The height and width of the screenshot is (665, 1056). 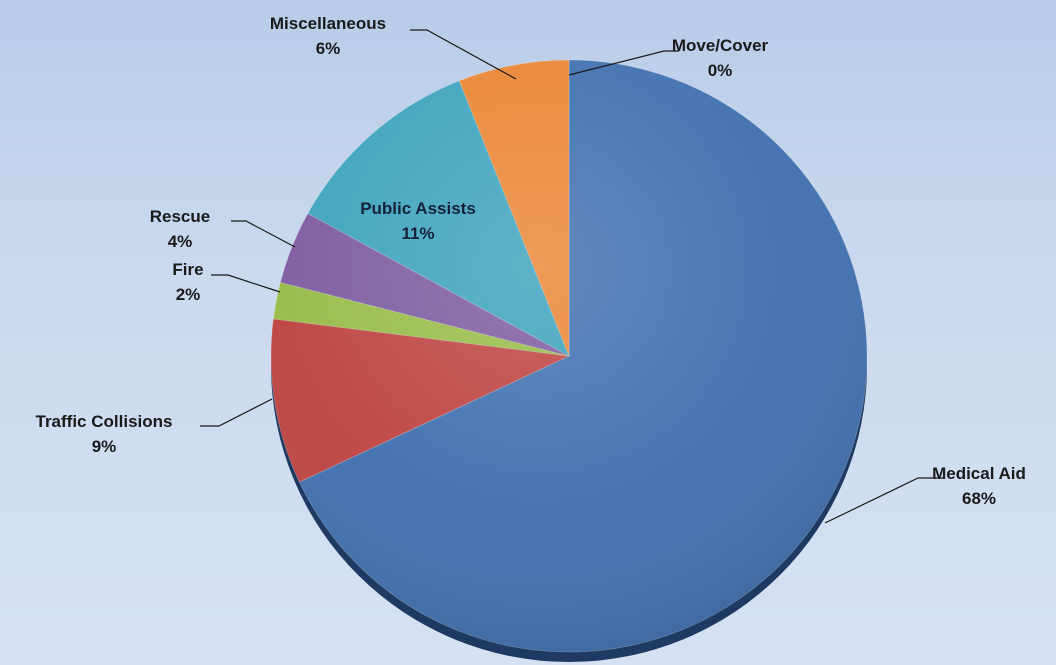 I want to click on leader-line-traffic-collisions, so click(x=236, y=412).